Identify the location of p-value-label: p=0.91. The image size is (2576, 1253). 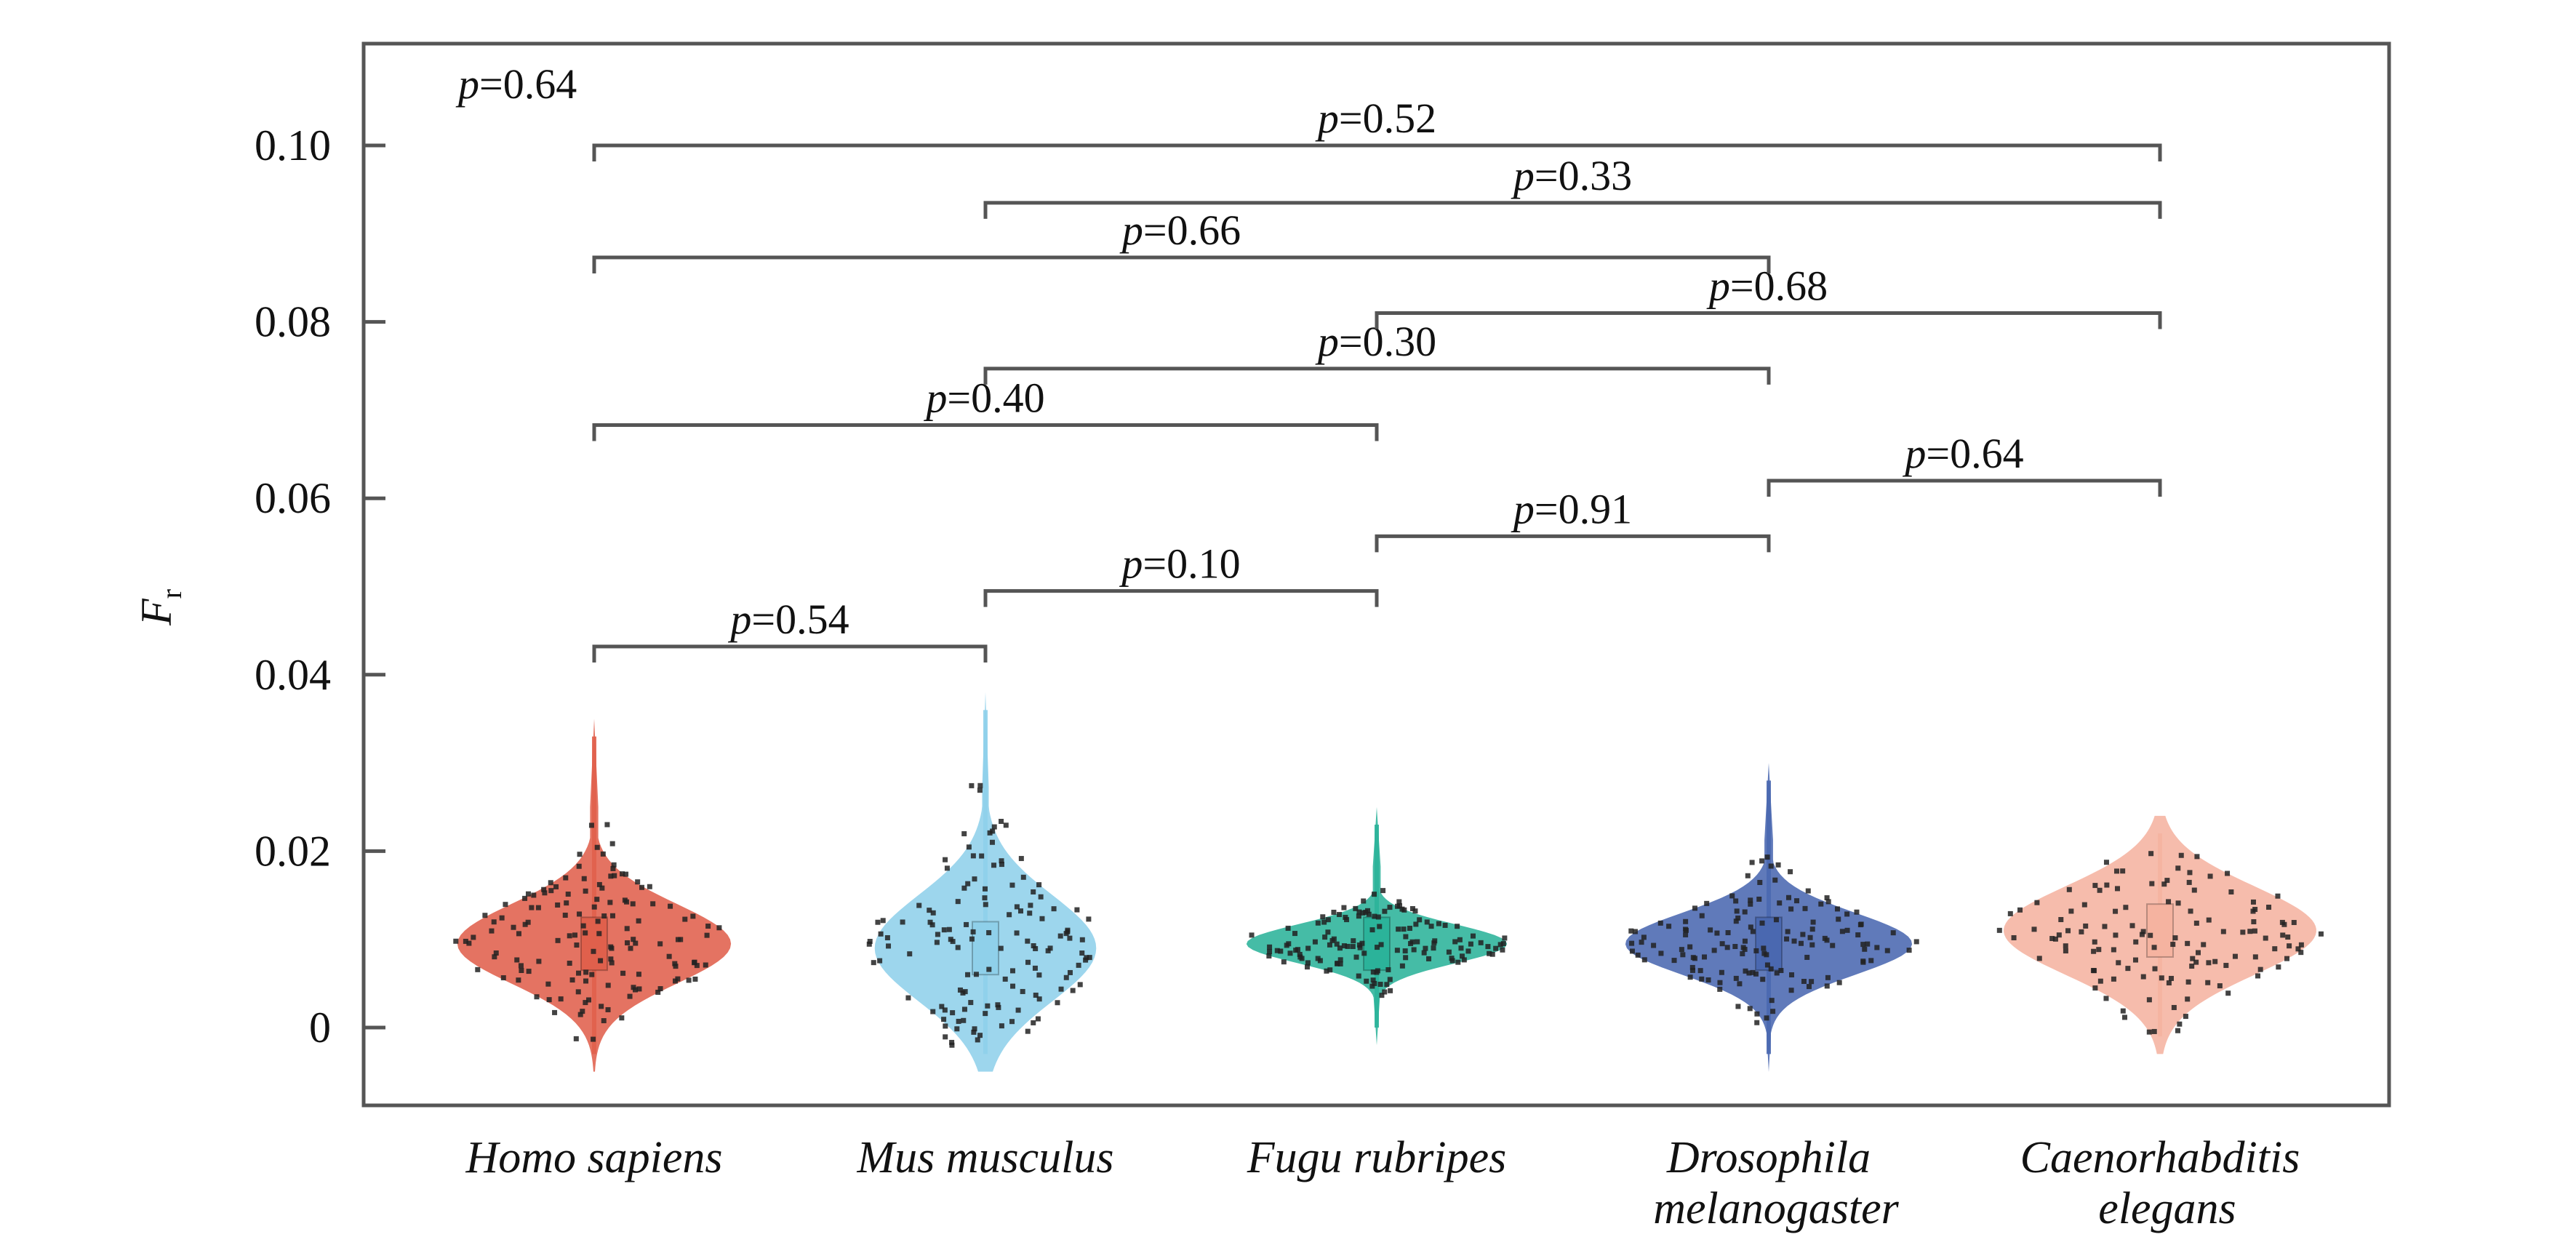
(1571, 508).